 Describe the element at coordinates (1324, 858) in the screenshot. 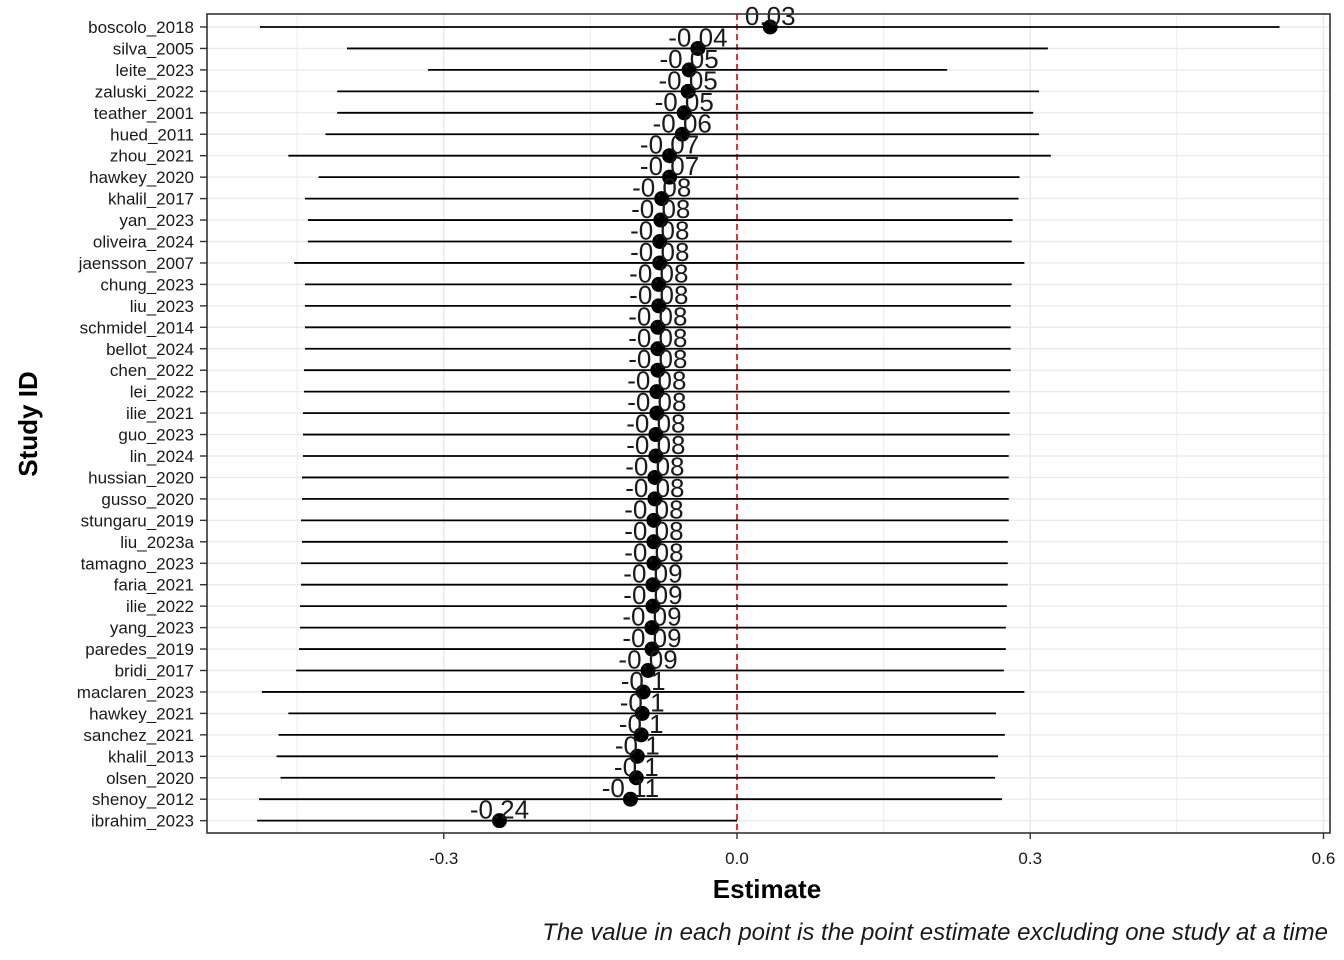

I see `x-tick-label: 0.6` at that location.